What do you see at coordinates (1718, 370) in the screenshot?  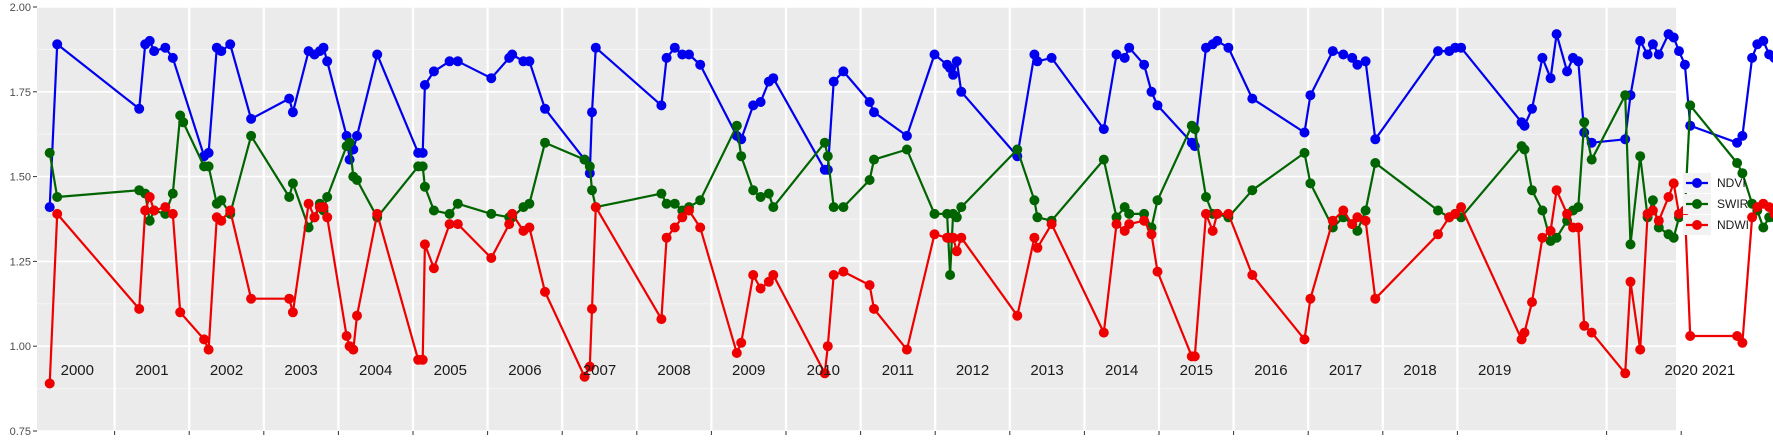 I see `year-label-2021: 2021` at bounding box center [1718, 370].